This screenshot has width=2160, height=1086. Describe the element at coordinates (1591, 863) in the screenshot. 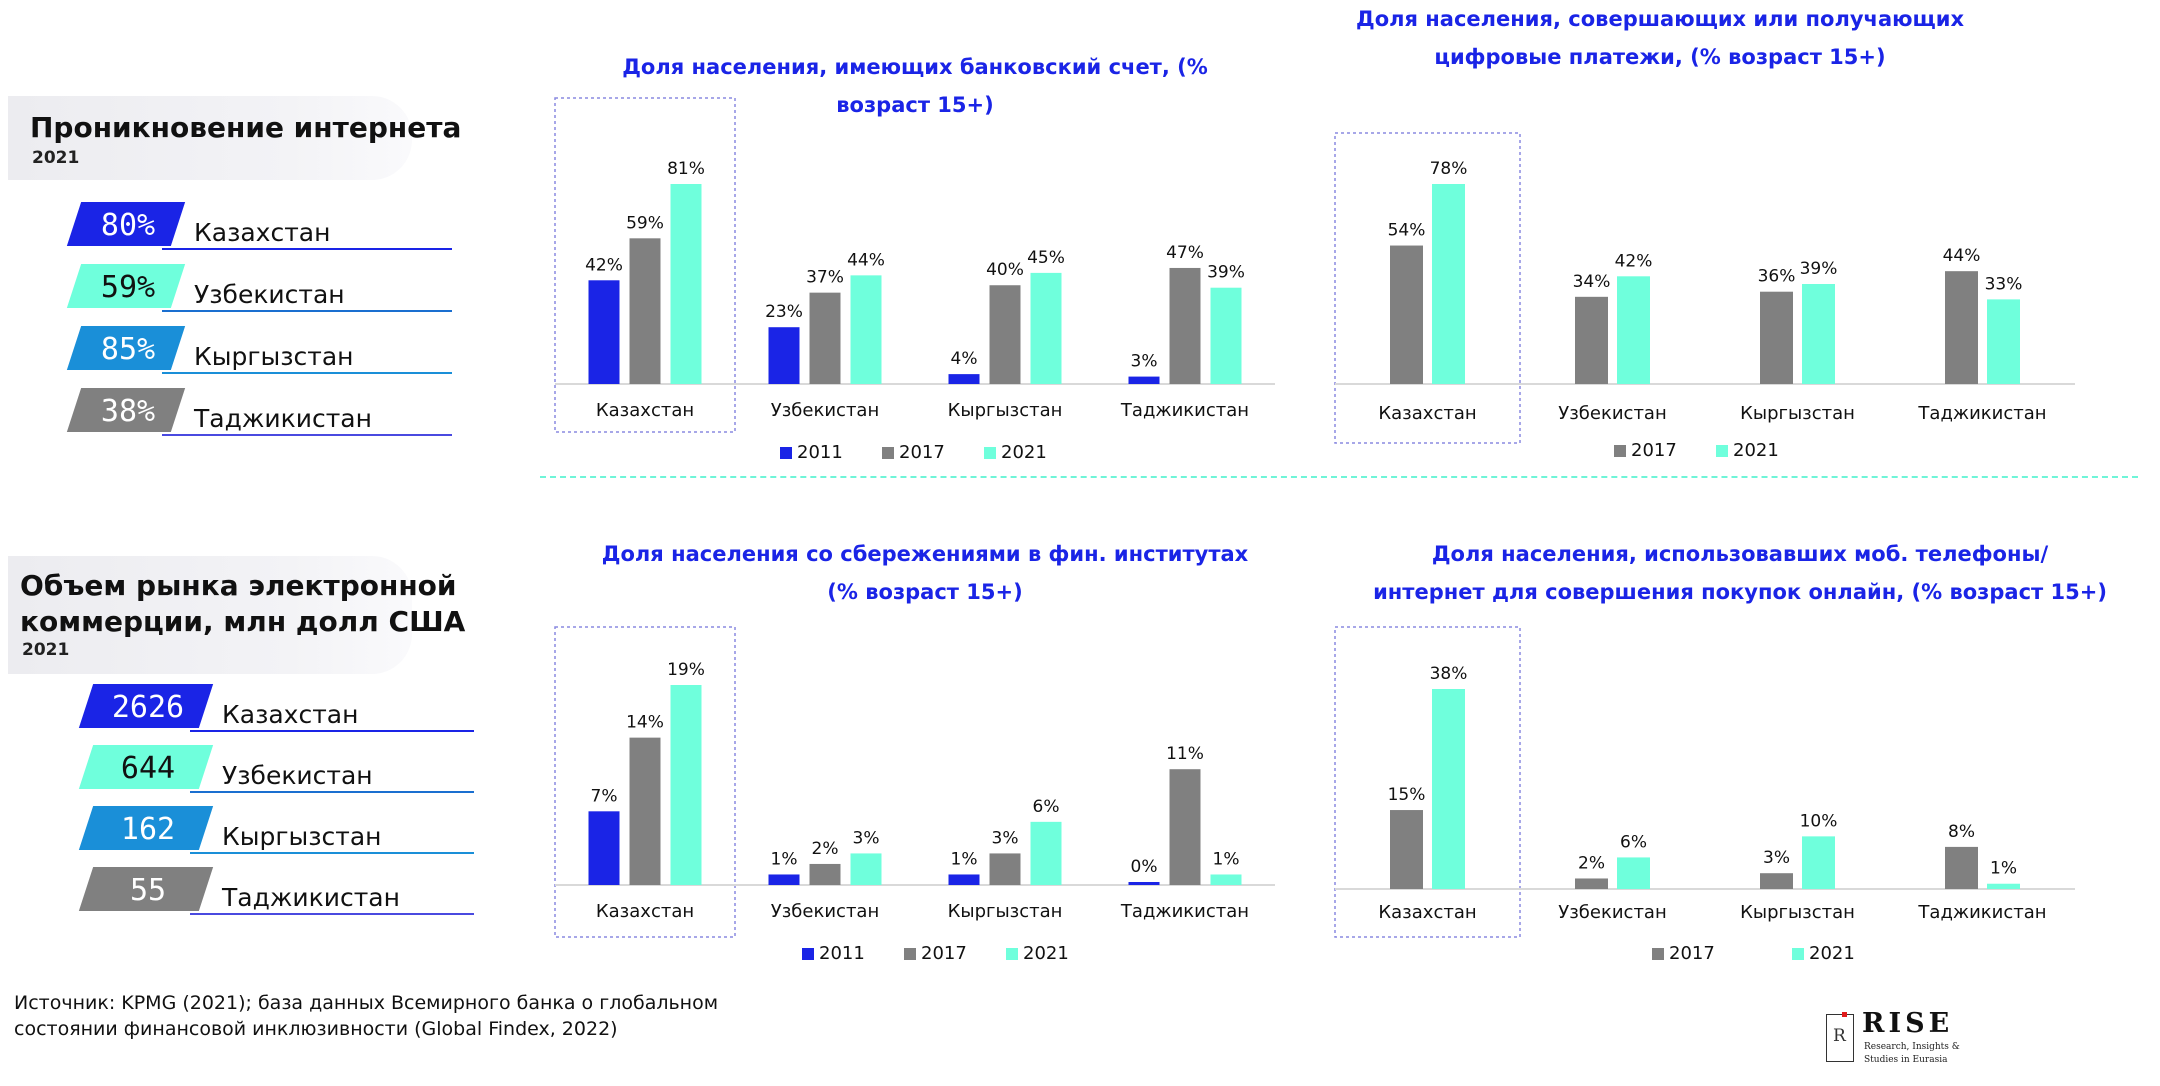

I see `data-label: 2%` at that location.